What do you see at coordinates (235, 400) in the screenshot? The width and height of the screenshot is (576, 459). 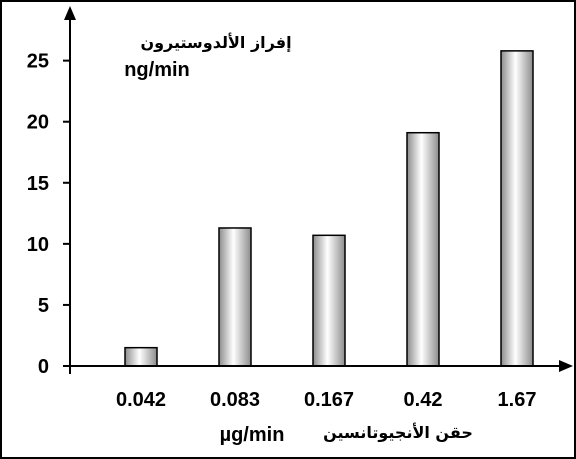 I see `x-tick-label: 0.083` at bounding box center [235, 400].